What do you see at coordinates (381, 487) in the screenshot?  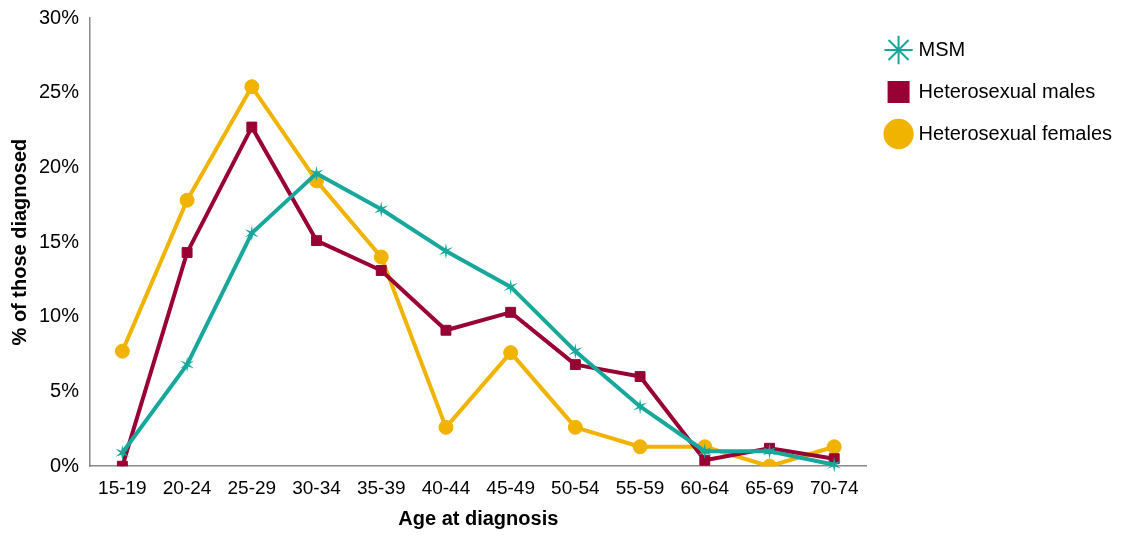 I see `x-tick-label: 35-39` at bounding box center [381, 487].